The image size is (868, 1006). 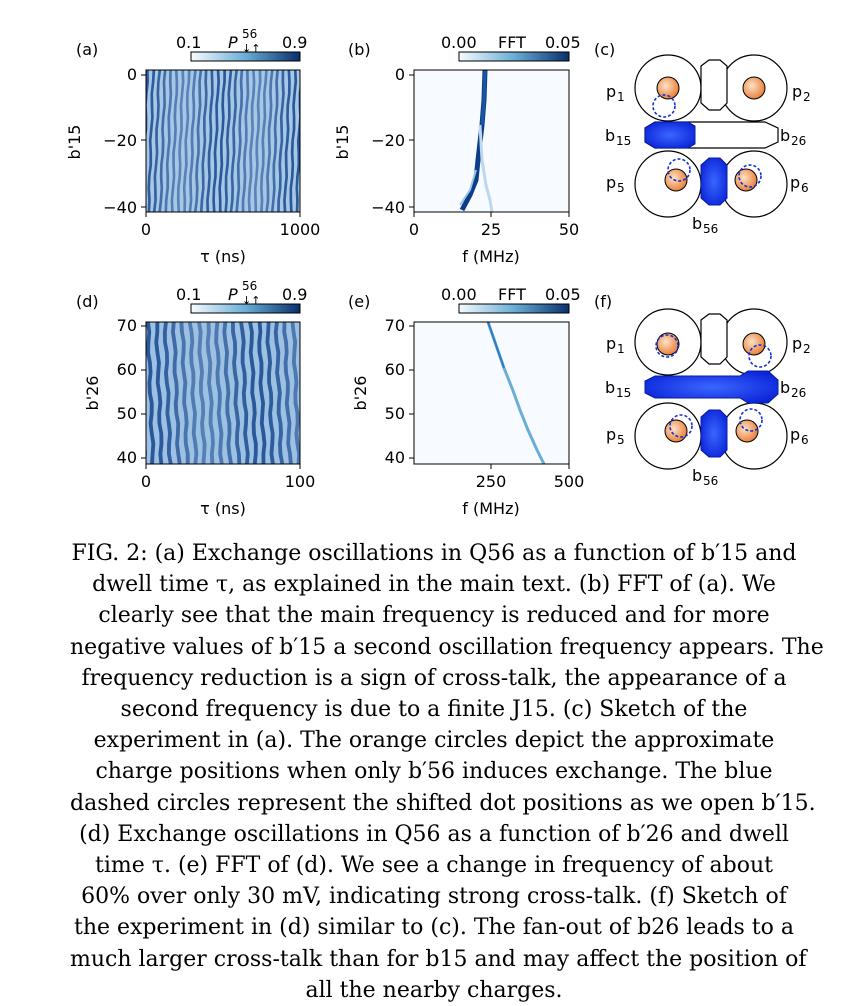 I want to click on svg-text: 60, so click(x=395, y=369).